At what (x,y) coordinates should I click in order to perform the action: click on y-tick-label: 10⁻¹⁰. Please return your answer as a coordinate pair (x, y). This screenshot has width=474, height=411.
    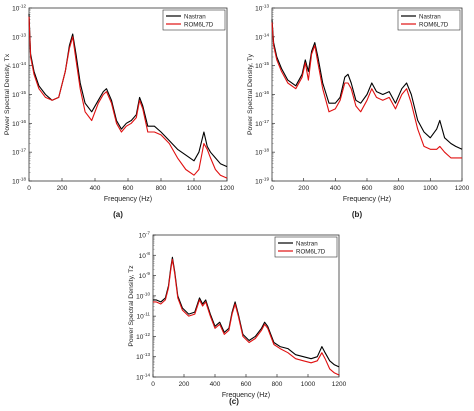
    Looking at the image, I should click on (143, 295).